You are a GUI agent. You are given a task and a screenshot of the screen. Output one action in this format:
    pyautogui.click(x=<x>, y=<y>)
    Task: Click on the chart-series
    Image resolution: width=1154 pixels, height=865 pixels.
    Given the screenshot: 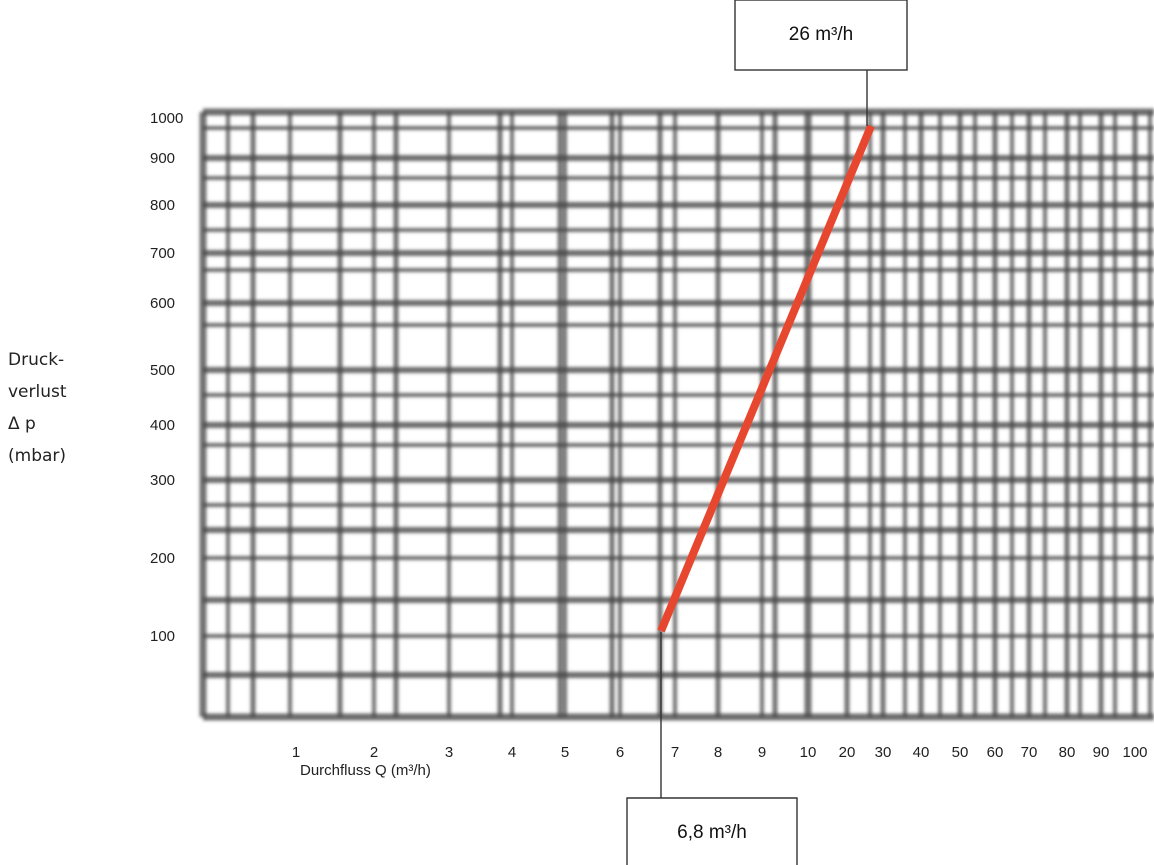 What is the action you would take?
    pyautogui.click(x=766, y=378)
    